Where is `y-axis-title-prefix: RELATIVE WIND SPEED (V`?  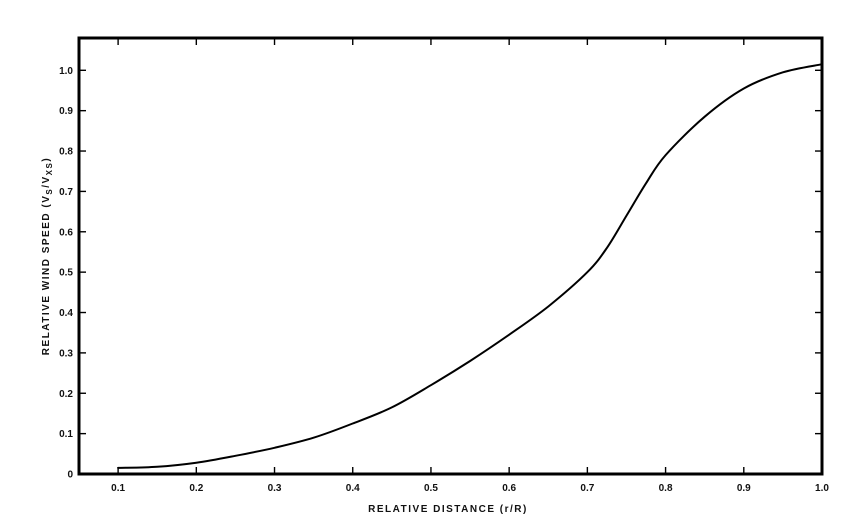 y-axis-title-prefix: RELATIVE WIND SPEED (V is located at coordinates (46, 275).